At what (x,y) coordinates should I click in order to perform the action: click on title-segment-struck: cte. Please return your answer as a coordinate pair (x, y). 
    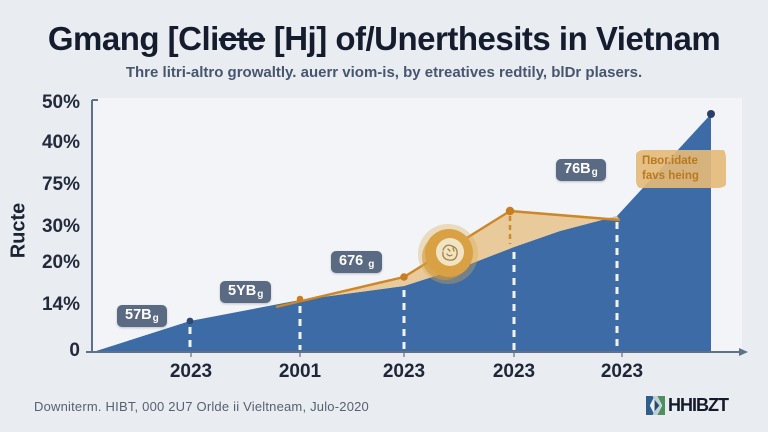
    Looking at the image, I should click on (242, 38).